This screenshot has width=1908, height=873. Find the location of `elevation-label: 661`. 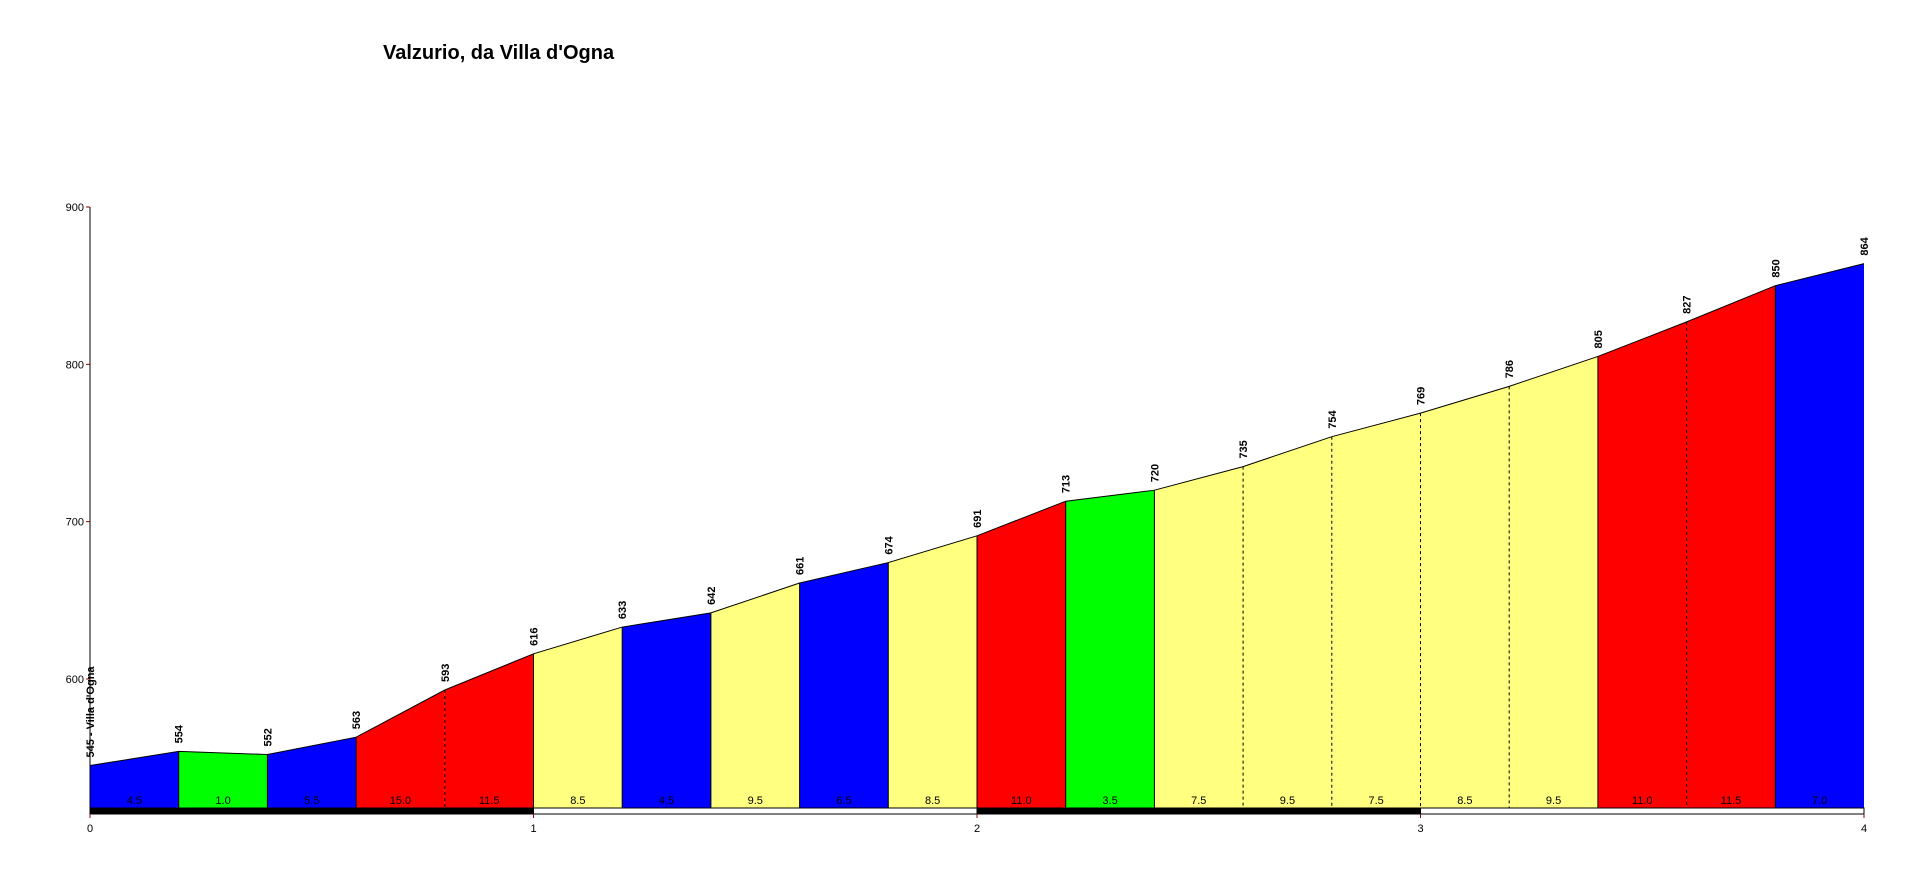

elevation-label: 661 is located at coordinates (801, 566).